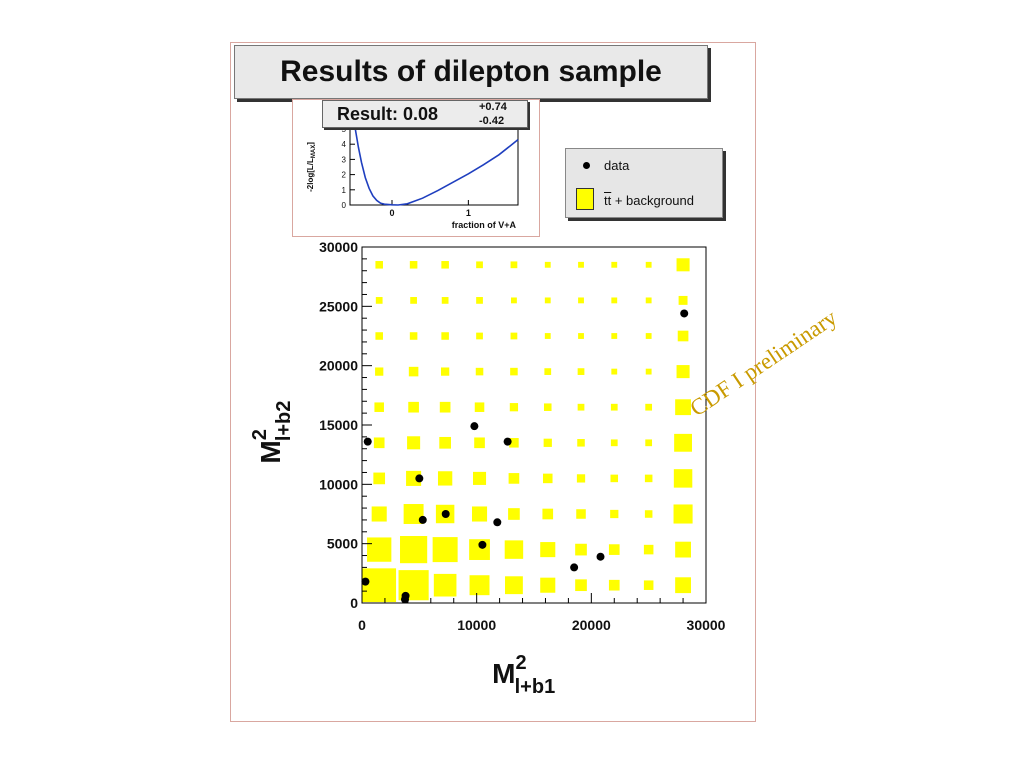  I want to click on y-tick-label: 20000, so click(338, 366).